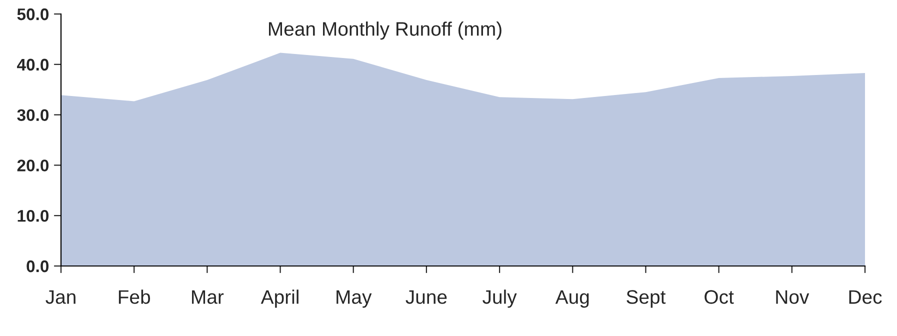 The width and height of the screenshot is (897, 336). What do you see at coordinates (33, 115) in the screenshot?
I see `y-tick-label: 30.0` at bounding box center [33, 115].